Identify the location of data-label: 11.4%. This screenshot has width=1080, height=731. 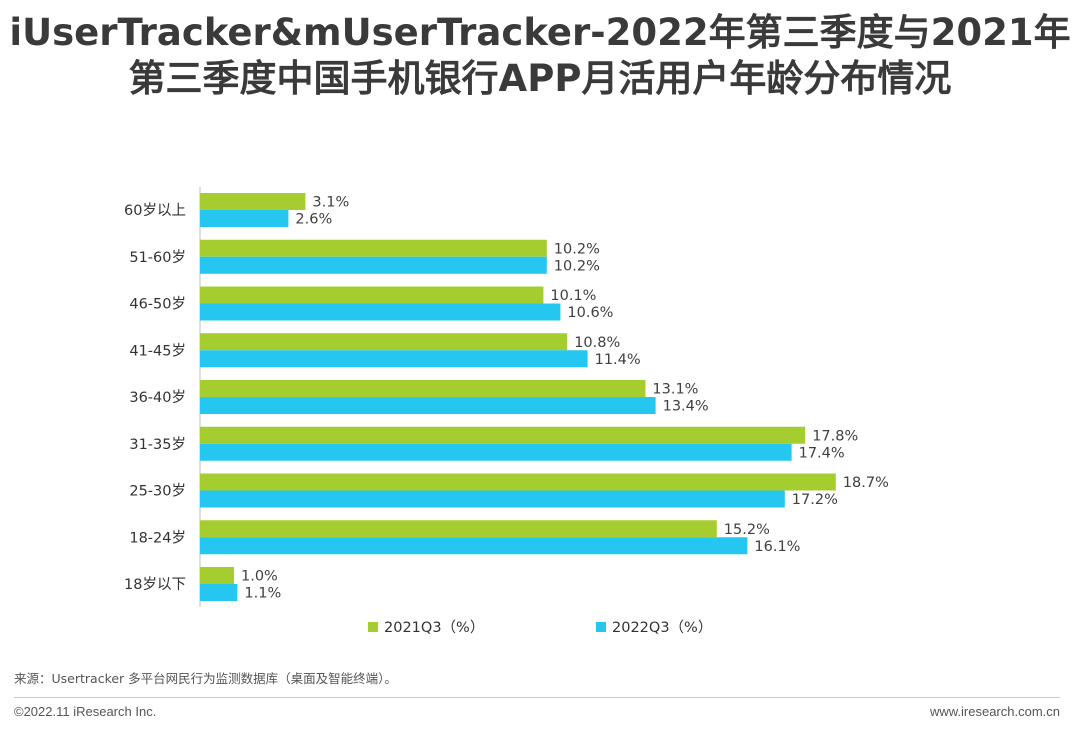
(618, 360).